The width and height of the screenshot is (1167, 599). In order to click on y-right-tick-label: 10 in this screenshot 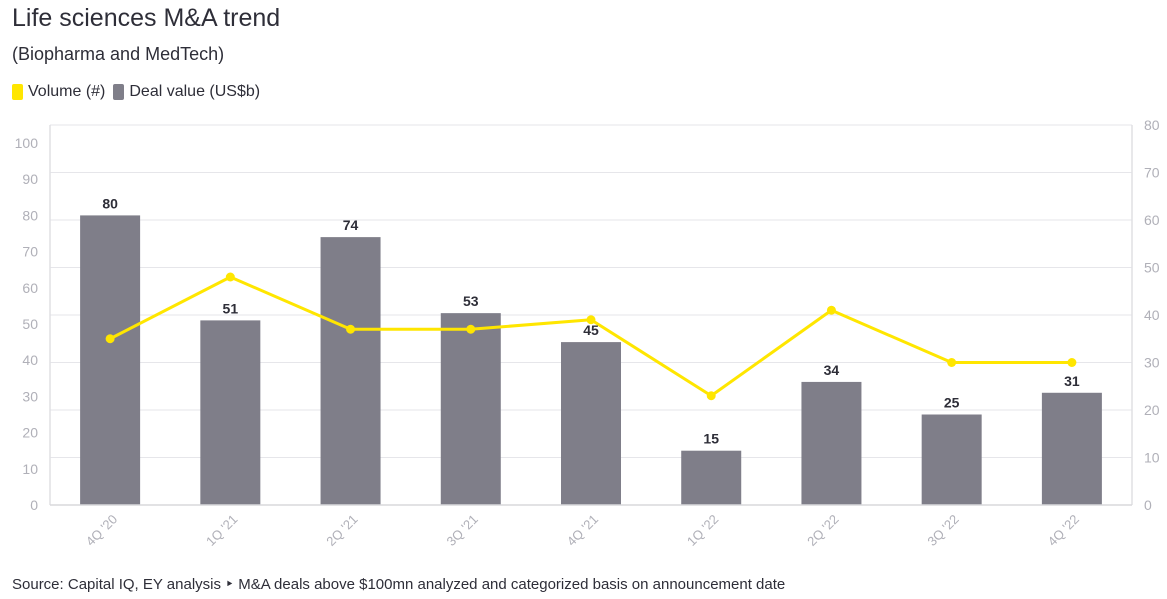, I will do `click(1152, 458)`.